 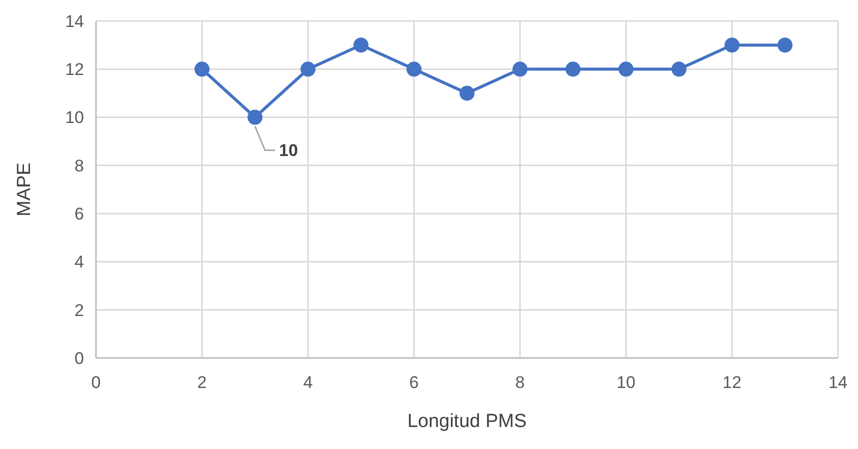 What do you see at coordinates (520, 382) in the screenshot?
I see `x-tick-label: 8` at bounding box center [520, 382].